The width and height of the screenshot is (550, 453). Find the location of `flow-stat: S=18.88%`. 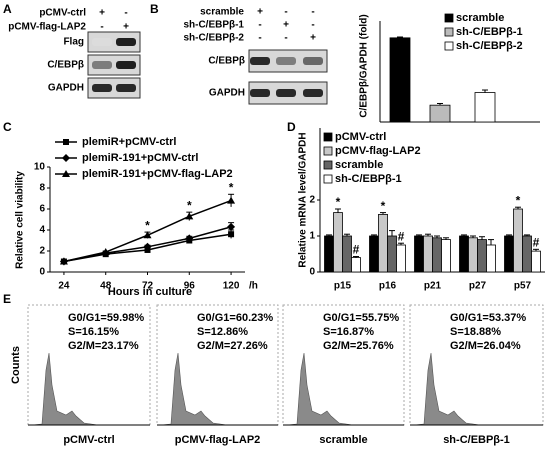

flow-stat: S=18.88% is located at coordinates (475, 332).